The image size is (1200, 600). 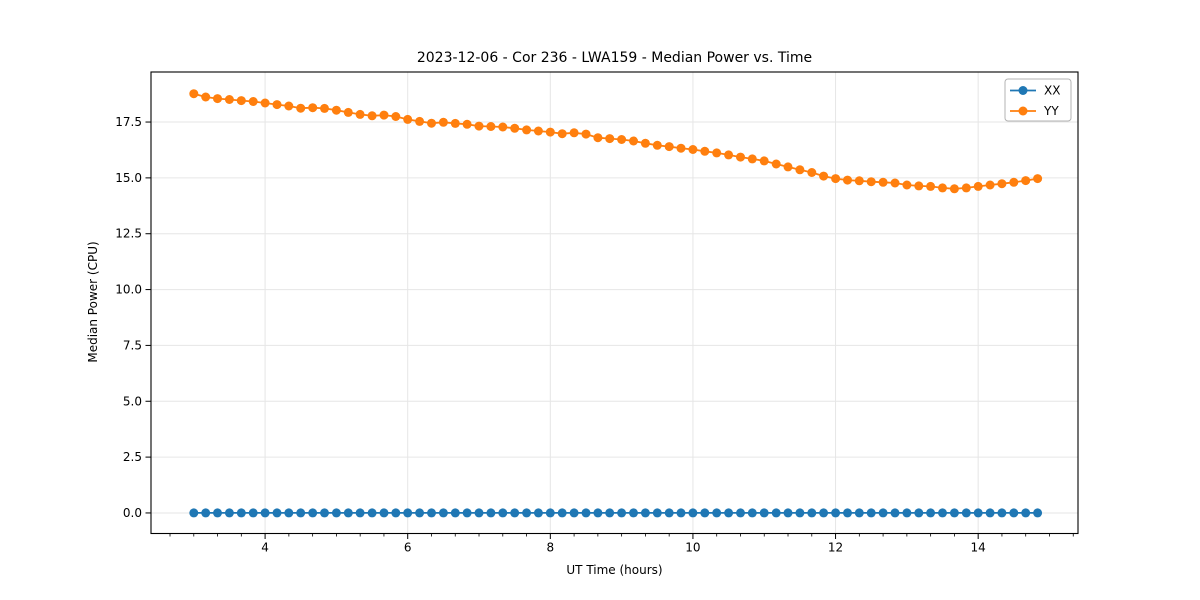 What do you see at coordinates (835, 548) in the screenshot?
I see `x-tick-label: 12` at bounding box center [835, 548].